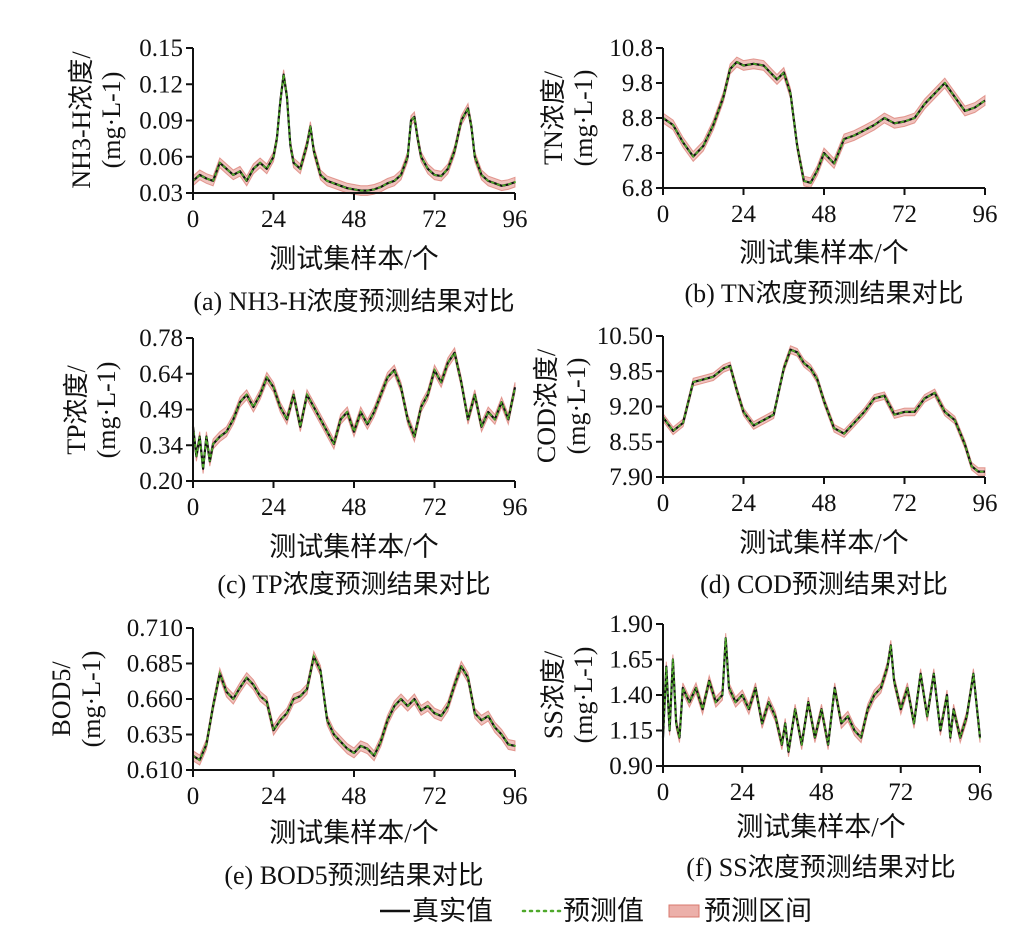  What do you see at coordinates (904, 503) in the screenshot?
I see `panel-d-xtick-label: 72` at bounding box center [904, 503].